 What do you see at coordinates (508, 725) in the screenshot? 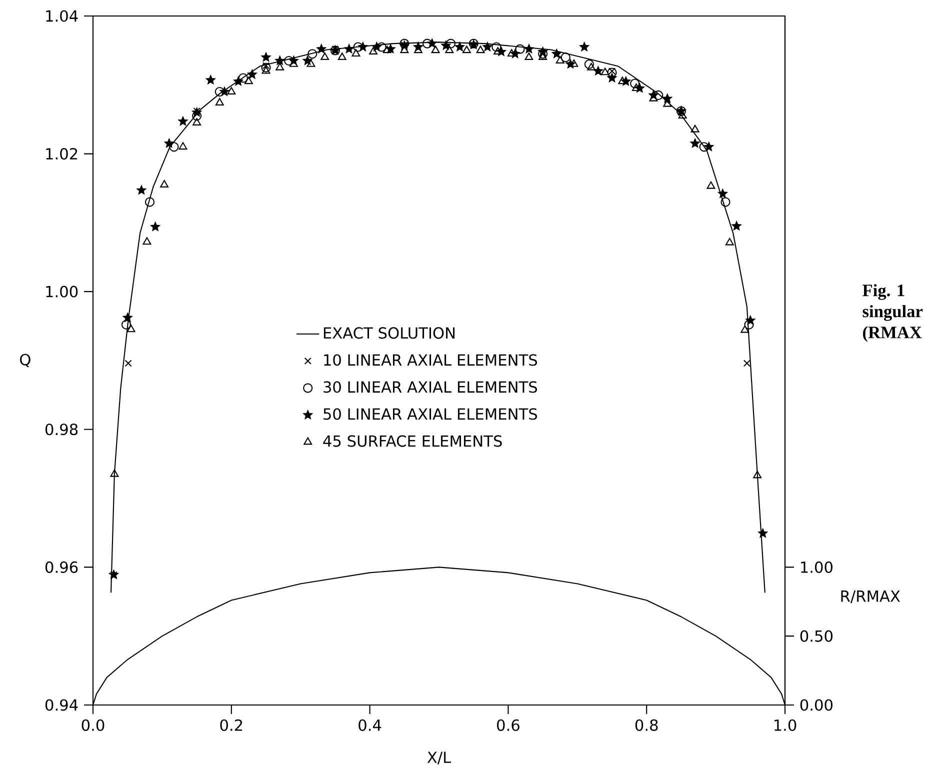
I see `x-tick-label: 0.6` at bounding box center [508, 725].